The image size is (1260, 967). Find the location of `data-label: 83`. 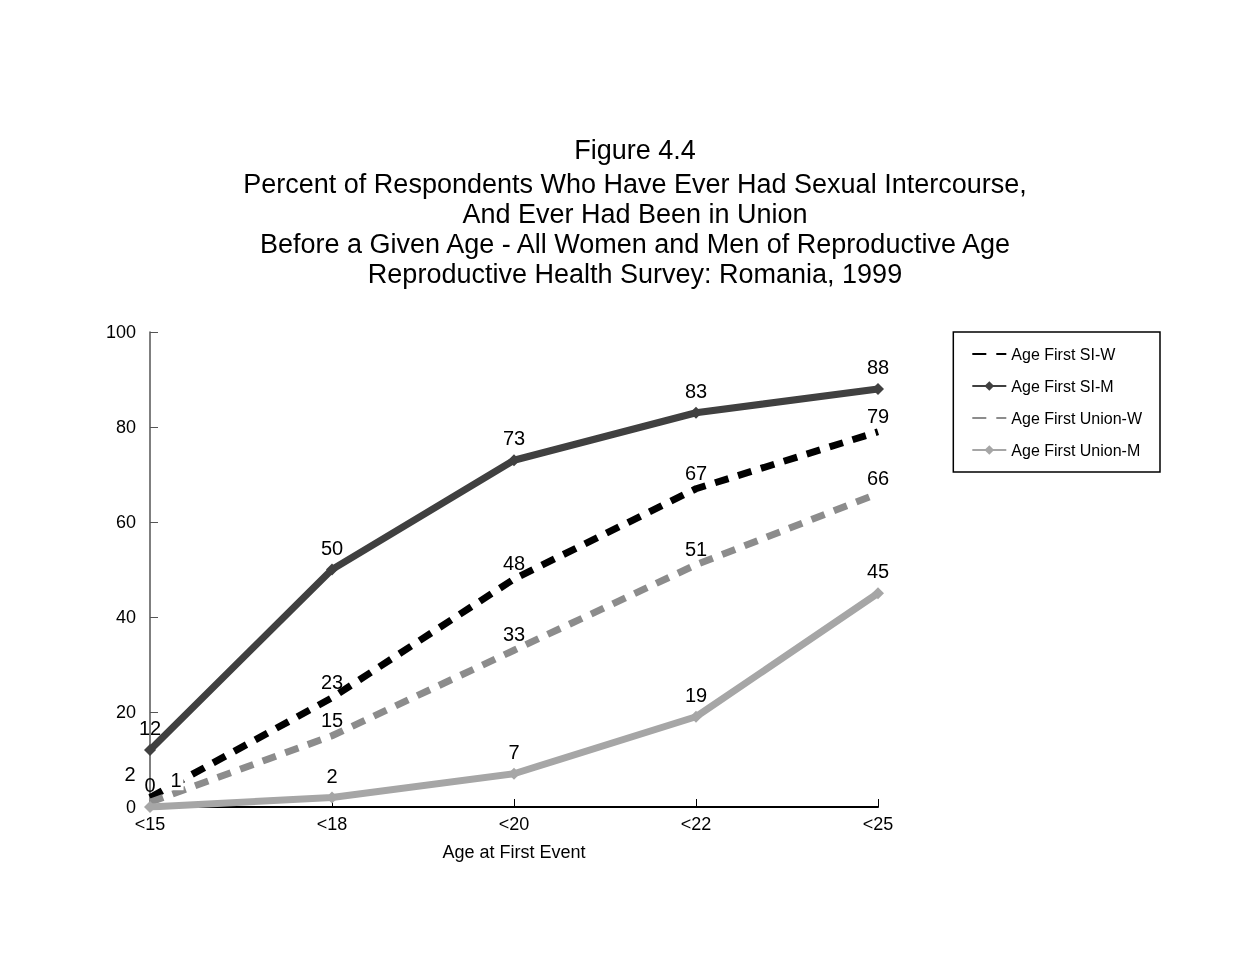

data-label: 83 is located at coordinates (696, 390).